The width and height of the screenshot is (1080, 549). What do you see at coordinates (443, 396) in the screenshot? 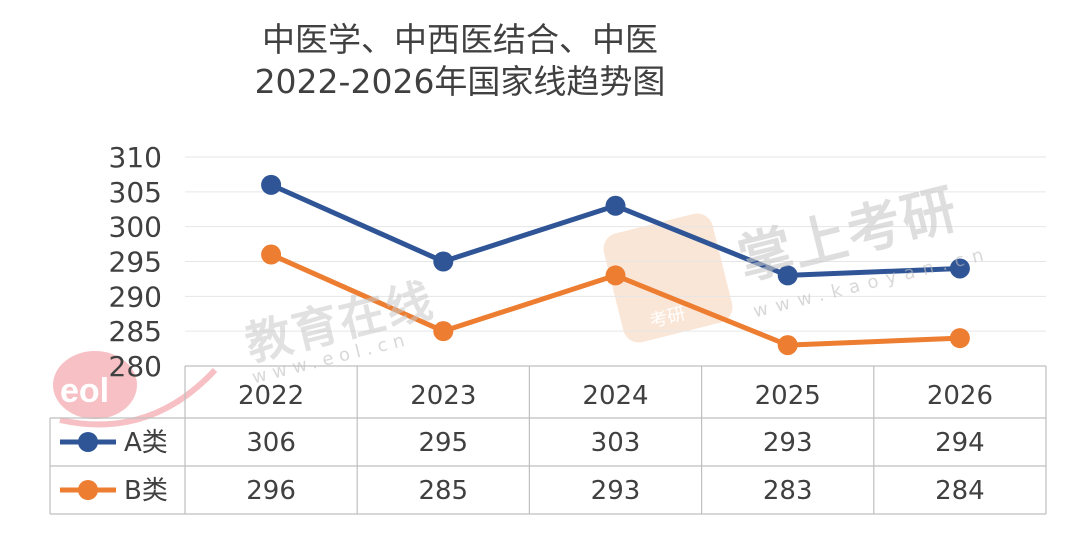
I see `x-category-label: 2023` at bounding box center [443, 396].